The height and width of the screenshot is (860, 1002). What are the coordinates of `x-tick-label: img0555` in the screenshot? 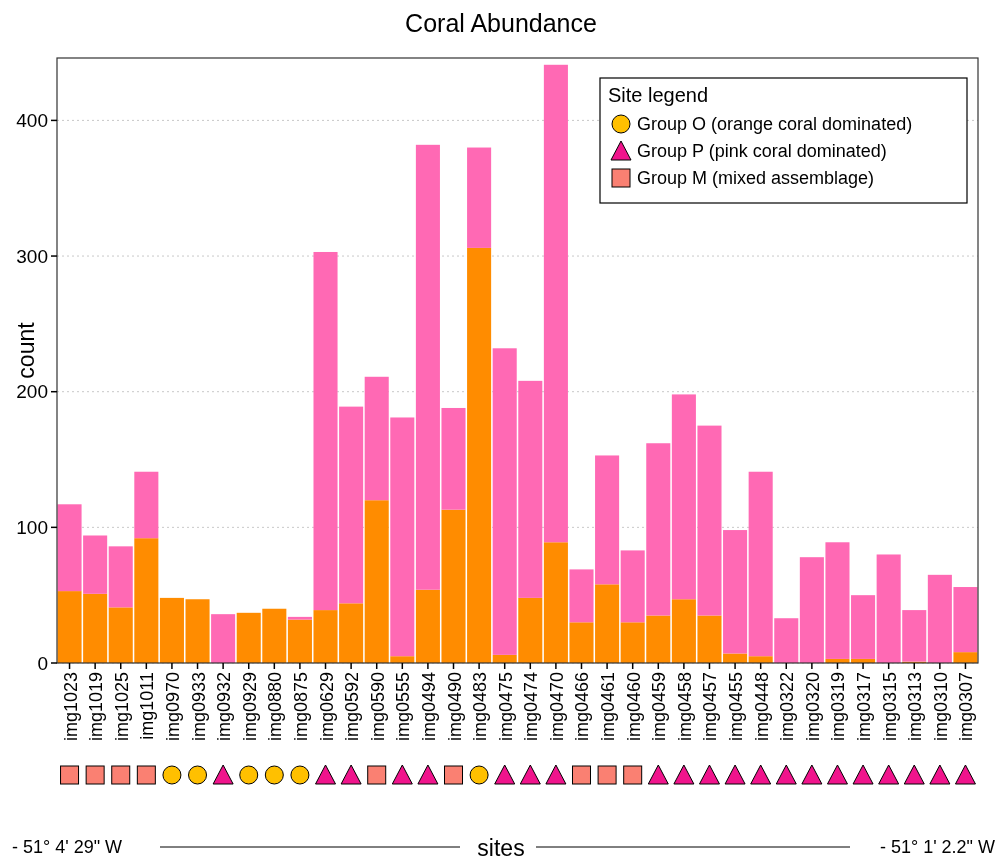 It's located at (403, 707).